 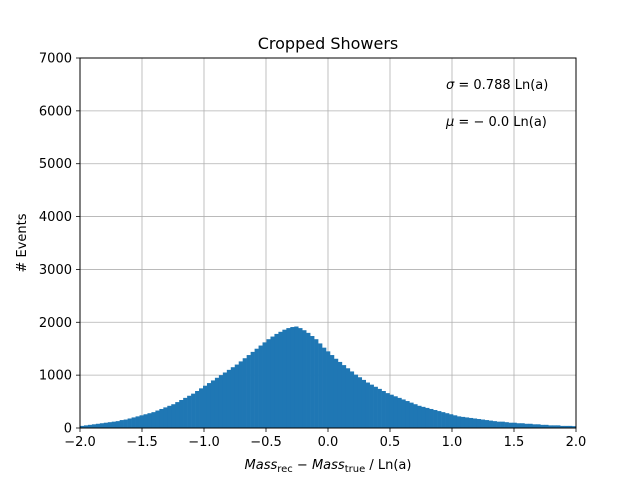 What do you see at coordinates (204, 442) in the screenshot?
I see `x-tick-label: −1.0` at bounding box center [204, 442].